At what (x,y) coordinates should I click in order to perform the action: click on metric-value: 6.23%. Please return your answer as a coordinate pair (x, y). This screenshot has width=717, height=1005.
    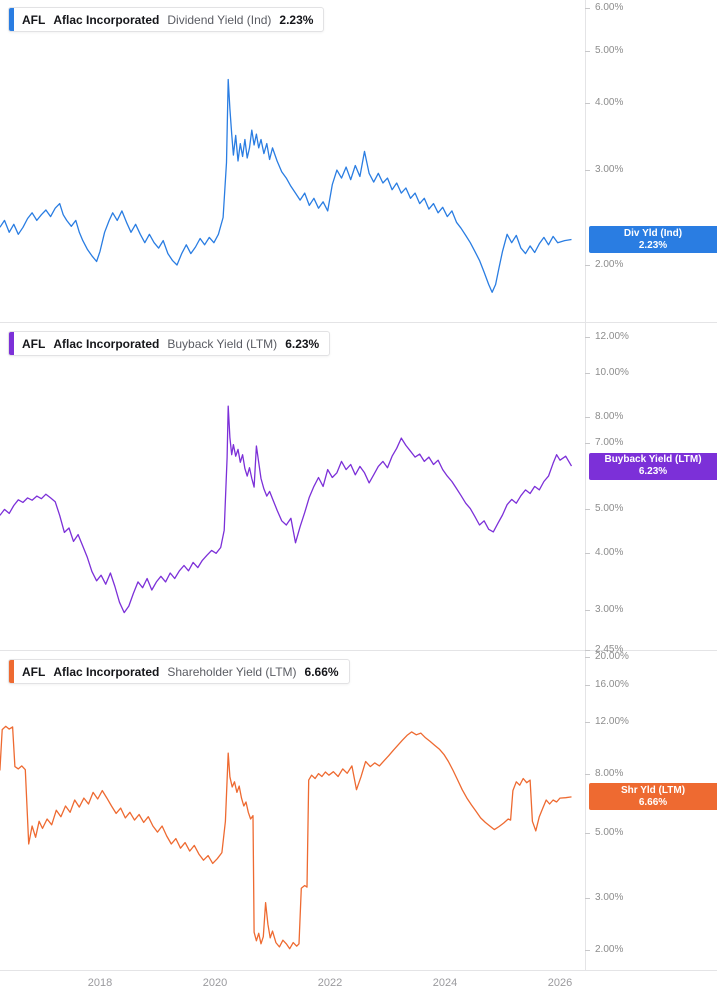
    Looking at the image, I should click on (302, 343).